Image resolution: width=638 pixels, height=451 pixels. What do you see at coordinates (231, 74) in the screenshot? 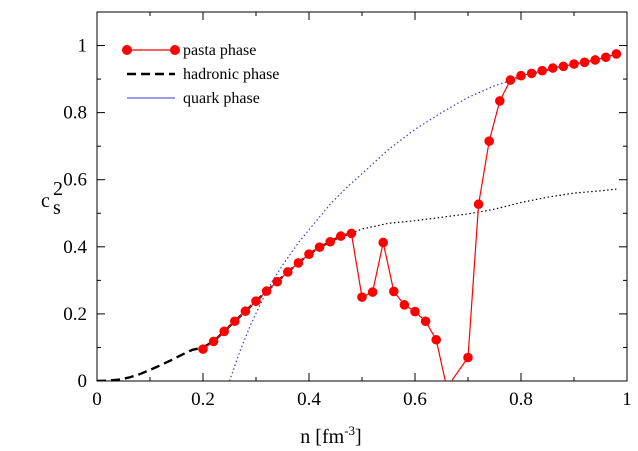
I see `legend-hadronic-label: hadronic phase` at bounding box center [231, 74].